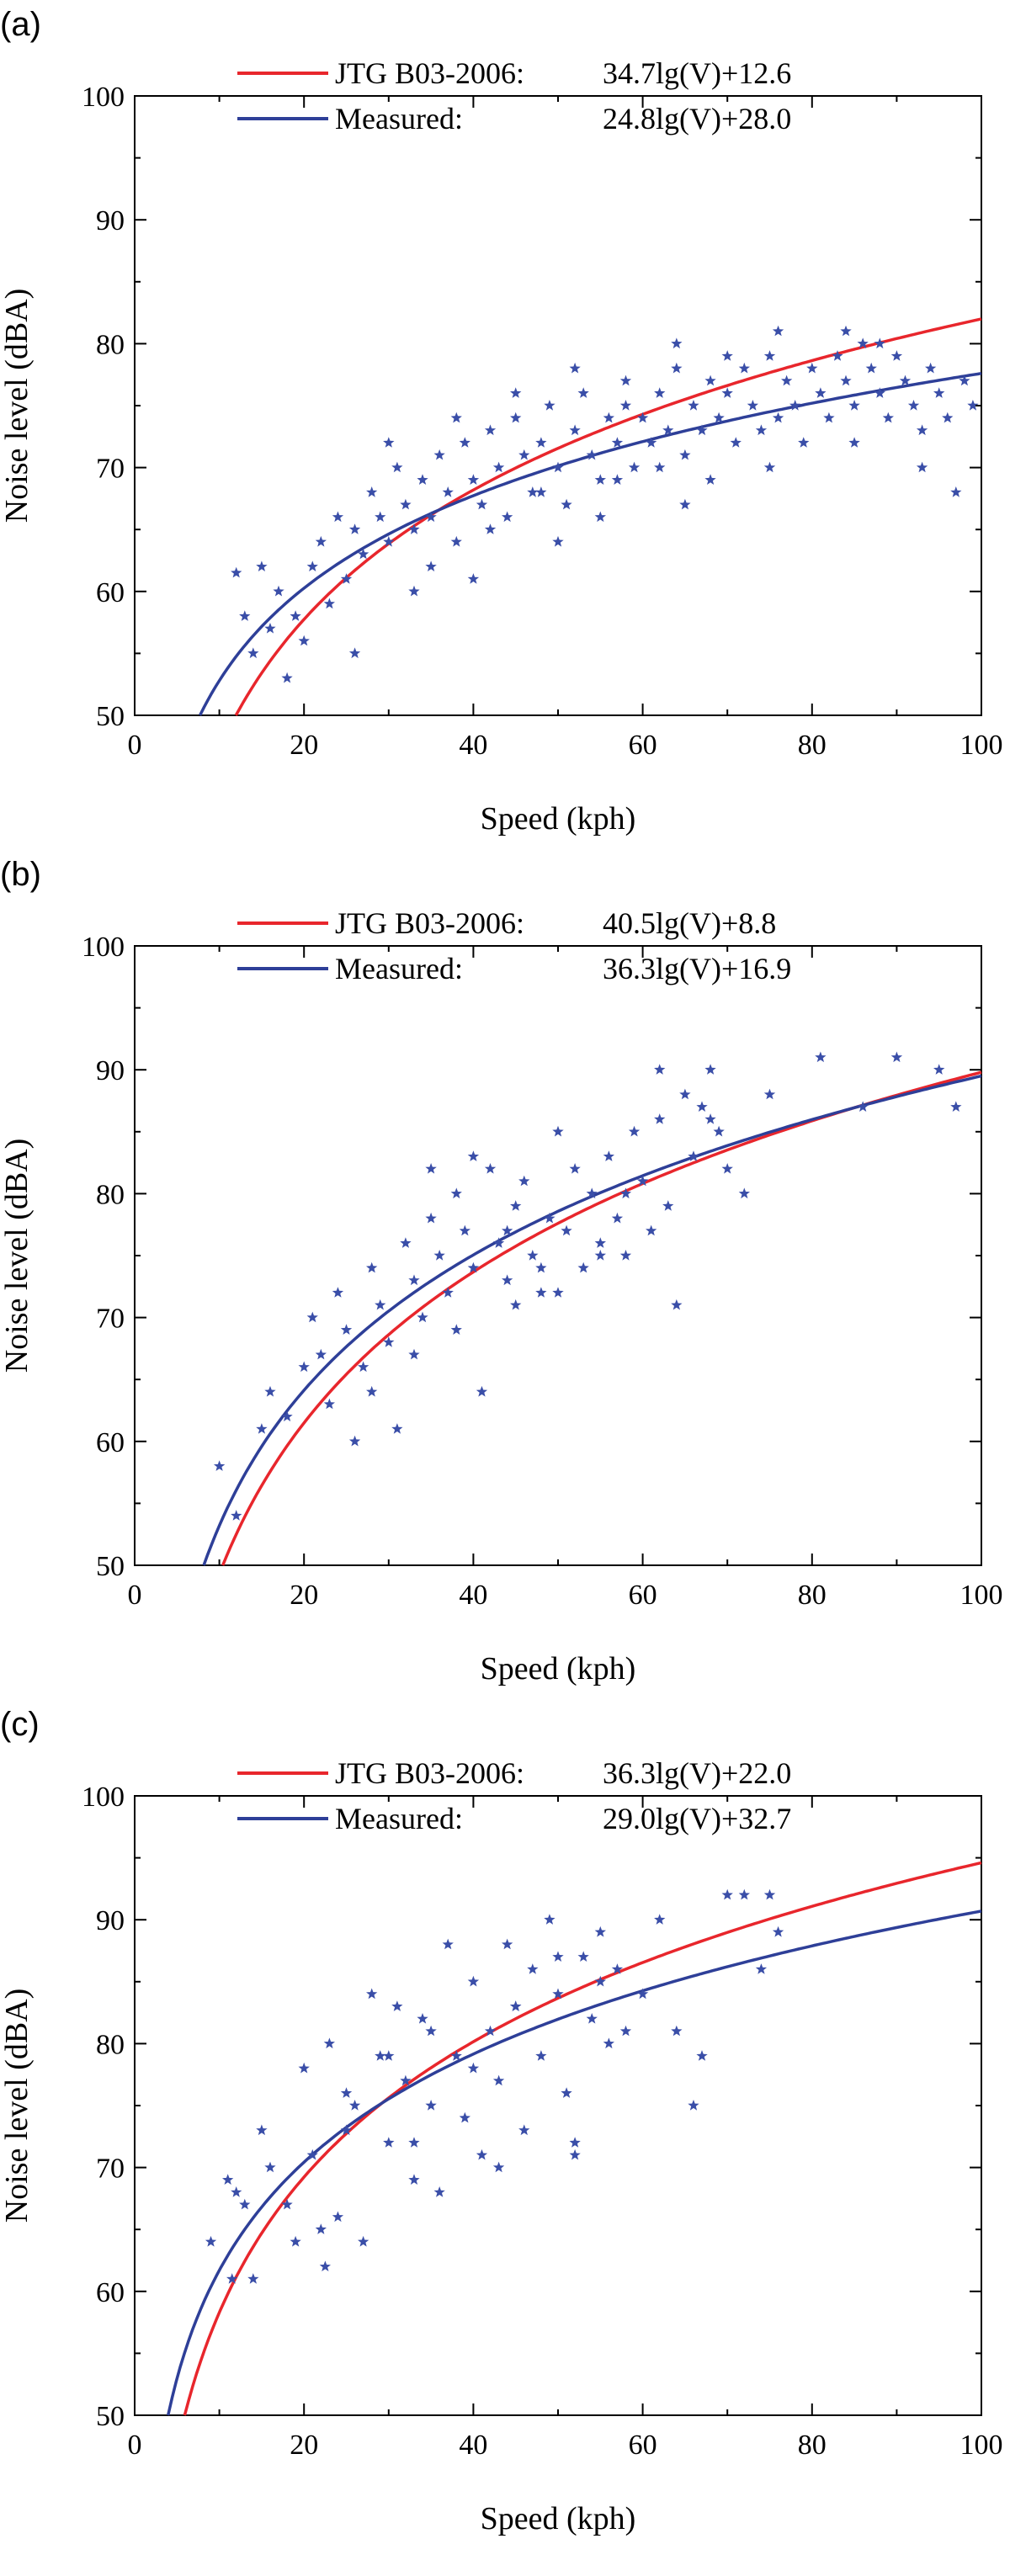  Describe the element at coordinates (103, 97) in the screenshot. I see `y-tick-label: 100` at that location.